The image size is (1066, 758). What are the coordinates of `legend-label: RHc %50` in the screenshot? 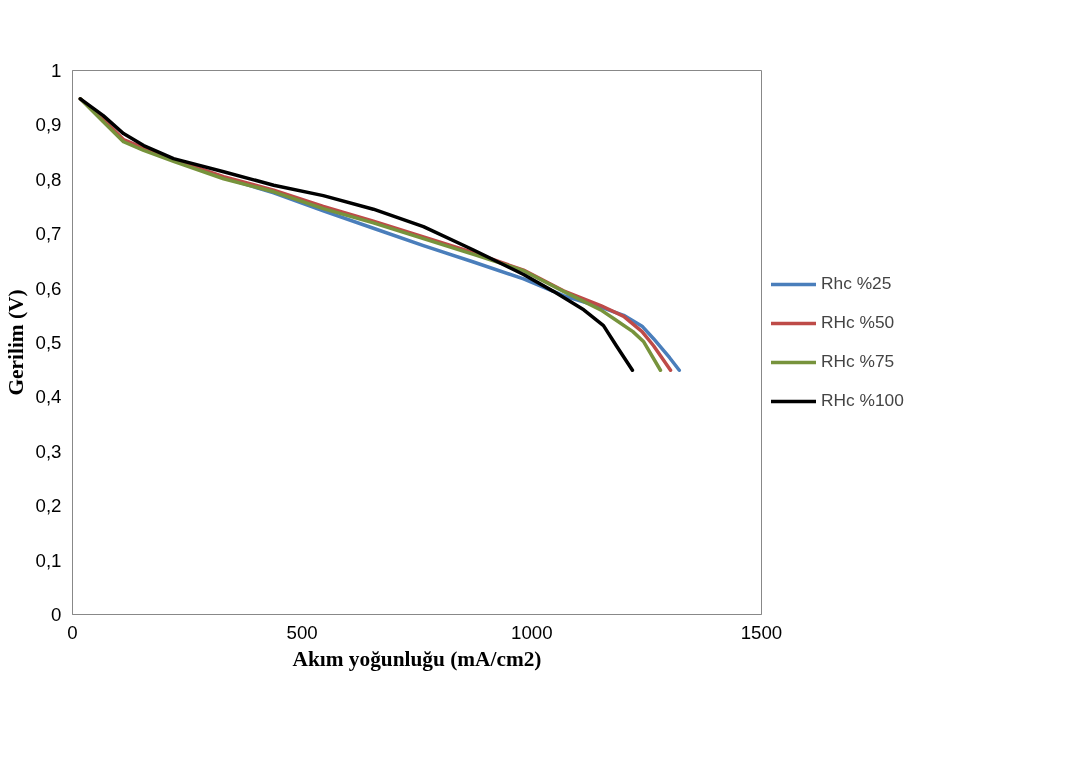 It's located at (858, 322).